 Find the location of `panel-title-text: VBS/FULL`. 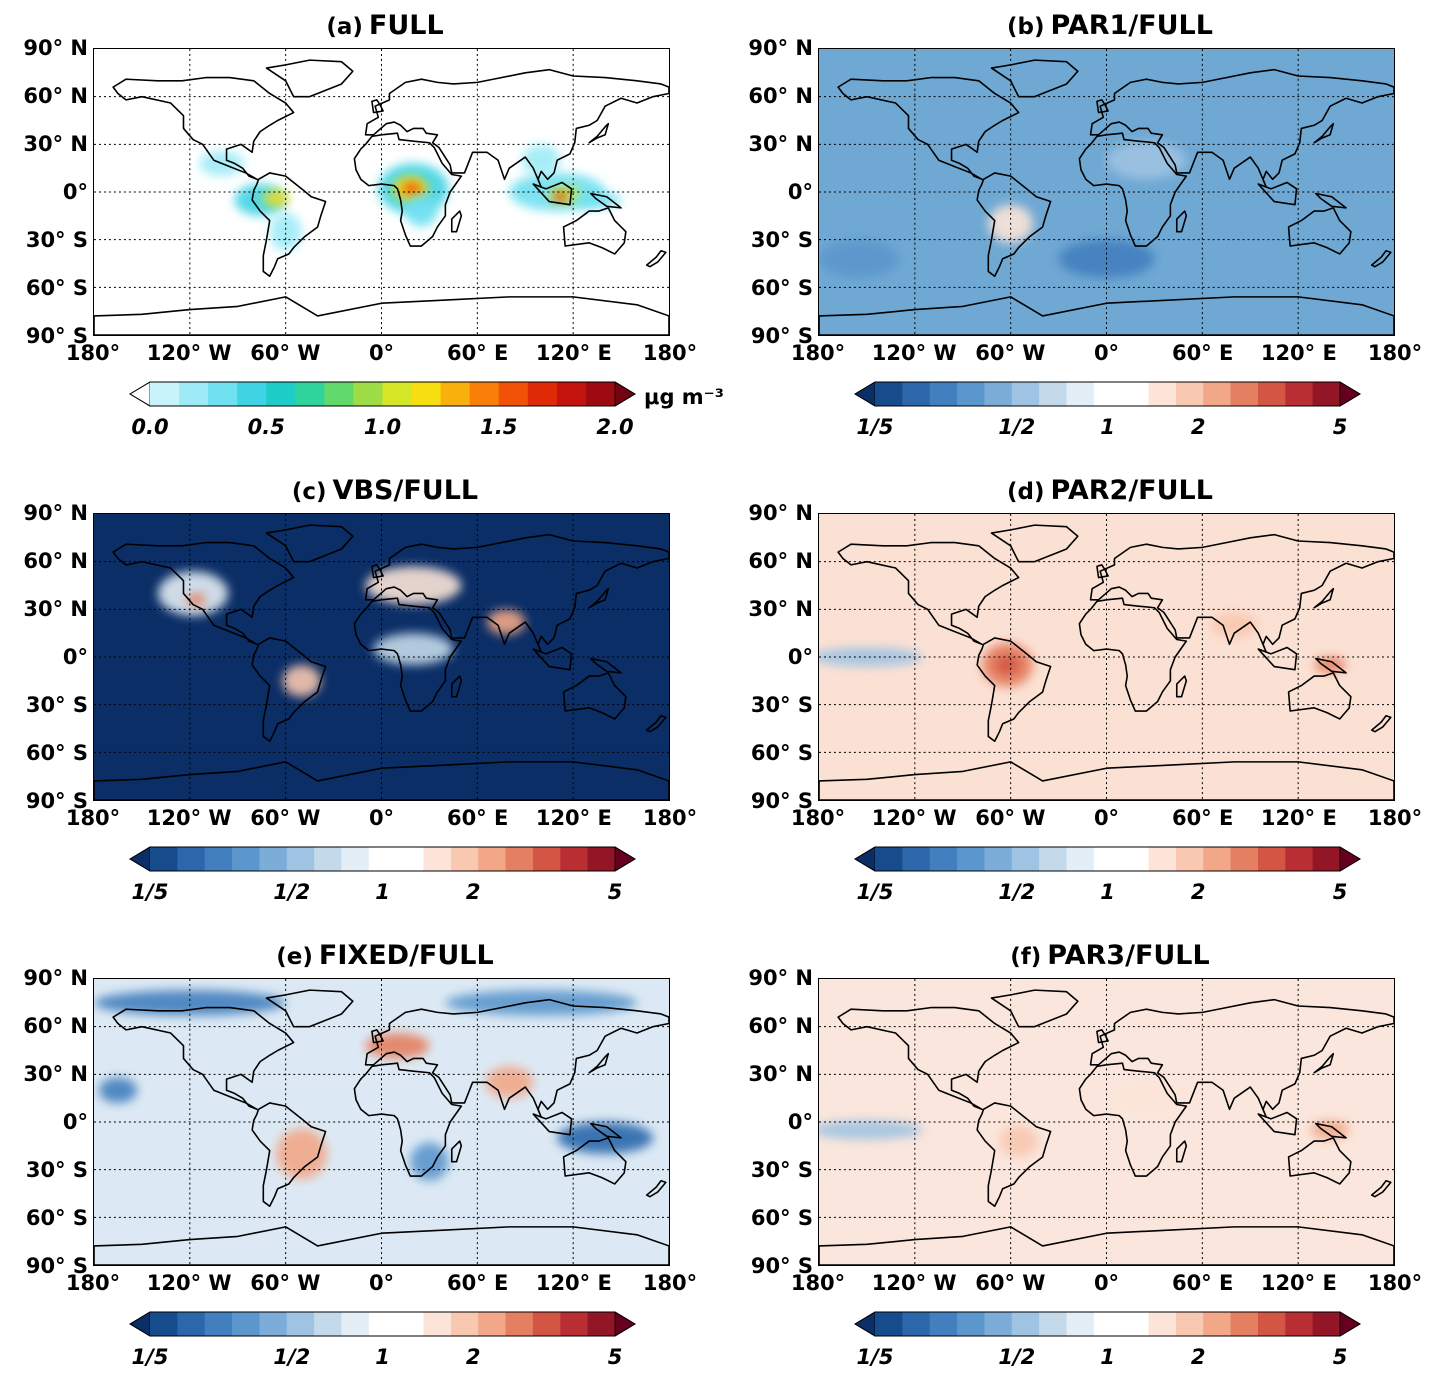

panel-title-text: VBS/FULL is located at coordinates (405, 490).